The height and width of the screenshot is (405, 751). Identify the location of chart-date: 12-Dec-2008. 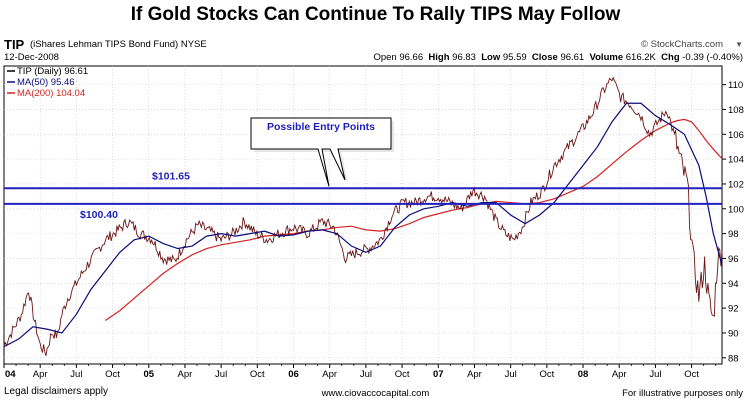
(31, 57).